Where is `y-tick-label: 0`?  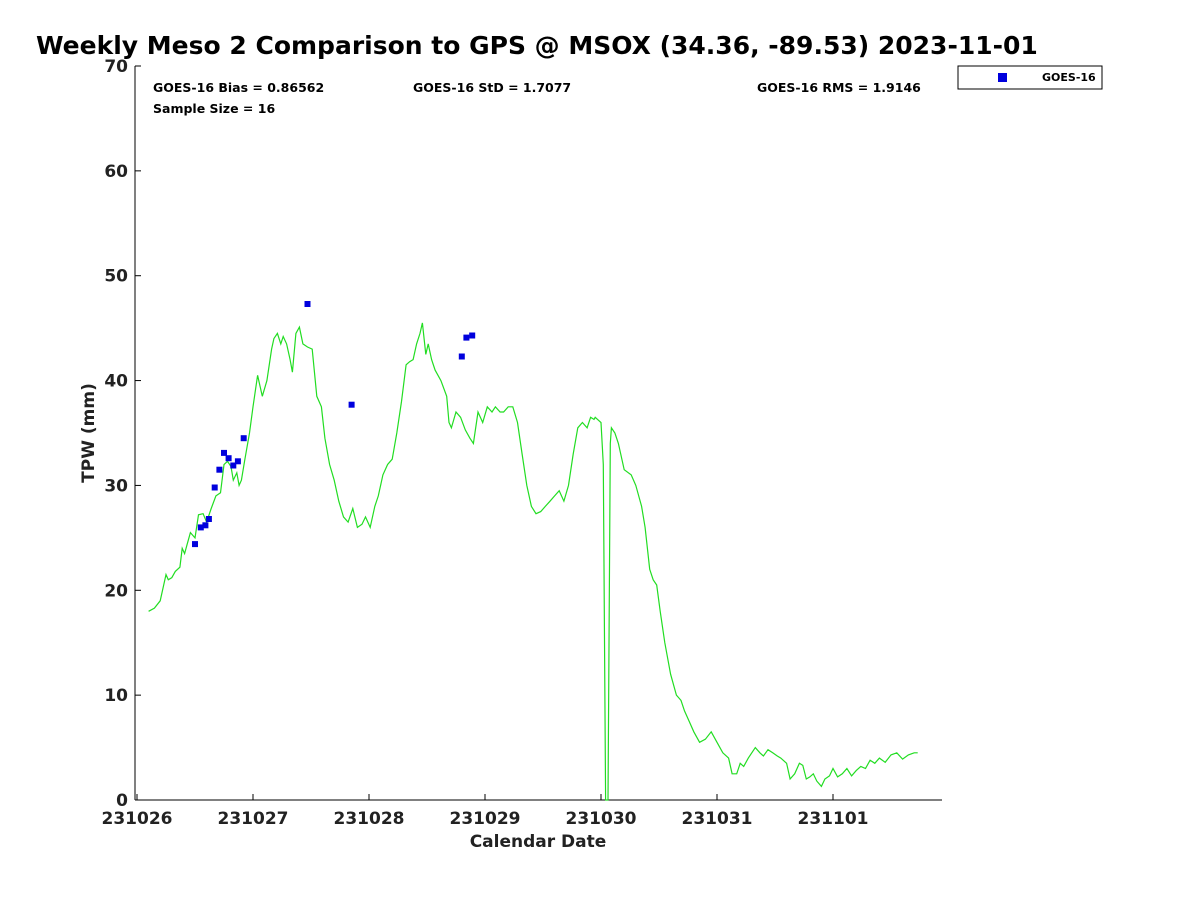 y-tick-label: 0 is located at coordinates (122, 801).